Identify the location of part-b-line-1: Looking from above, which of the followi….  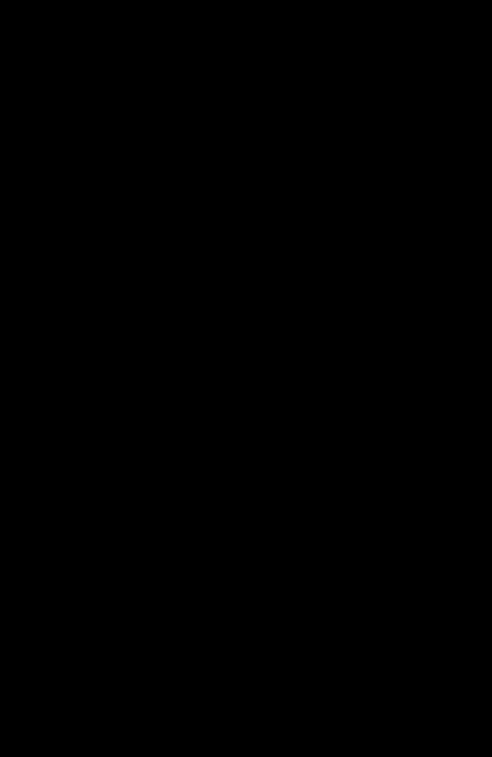
(222, 363).